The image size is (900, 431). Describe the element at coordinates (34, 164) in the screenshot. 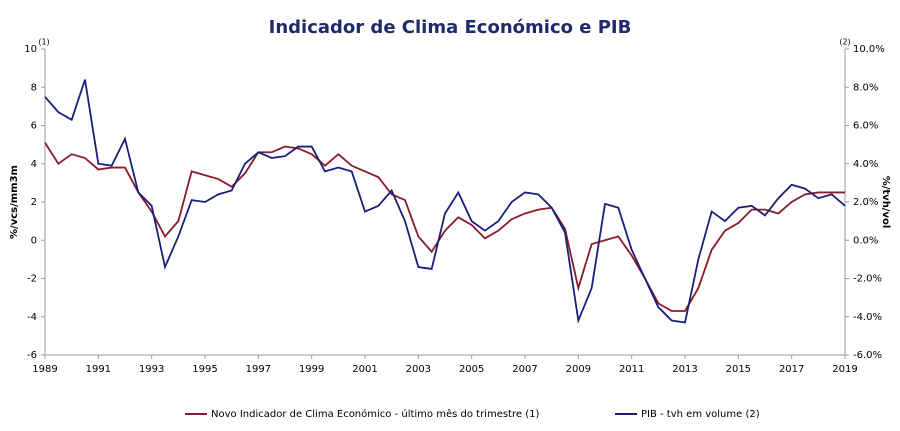

I see `y-tick-label: 4` at that location.